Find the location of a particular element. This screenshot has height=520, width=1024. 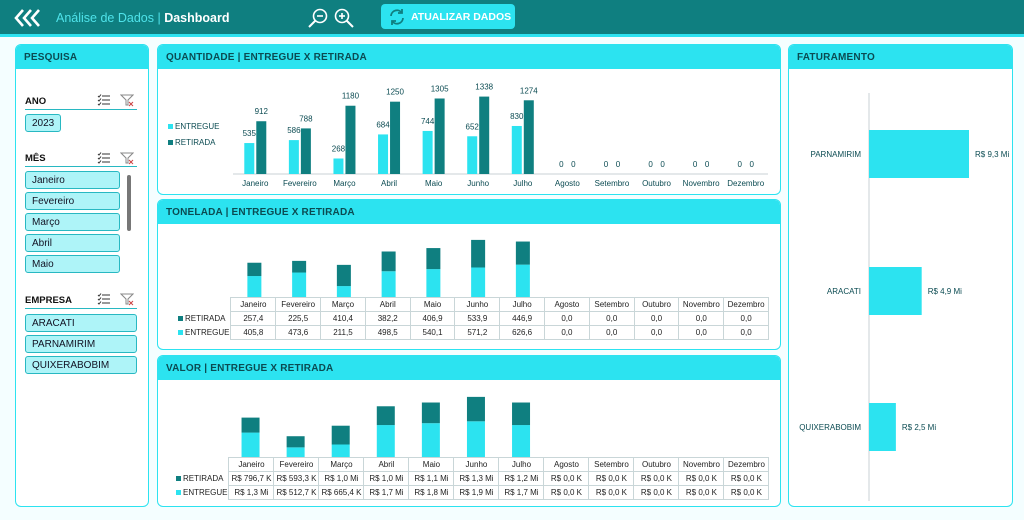

mes-option: Janeiro is located at coordinates (72, 180).